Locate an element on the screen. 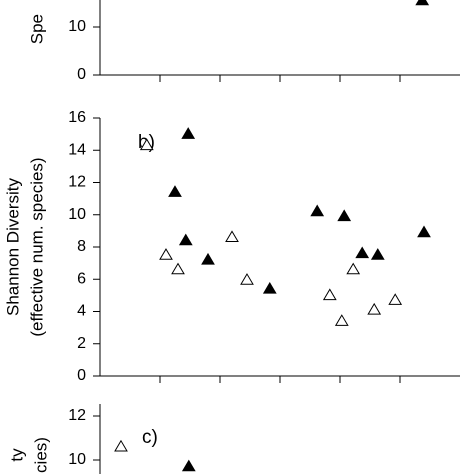 The width and height of the screenshot is (474, 474). y-tick-label: 6 is located at coordinates (81, 278).